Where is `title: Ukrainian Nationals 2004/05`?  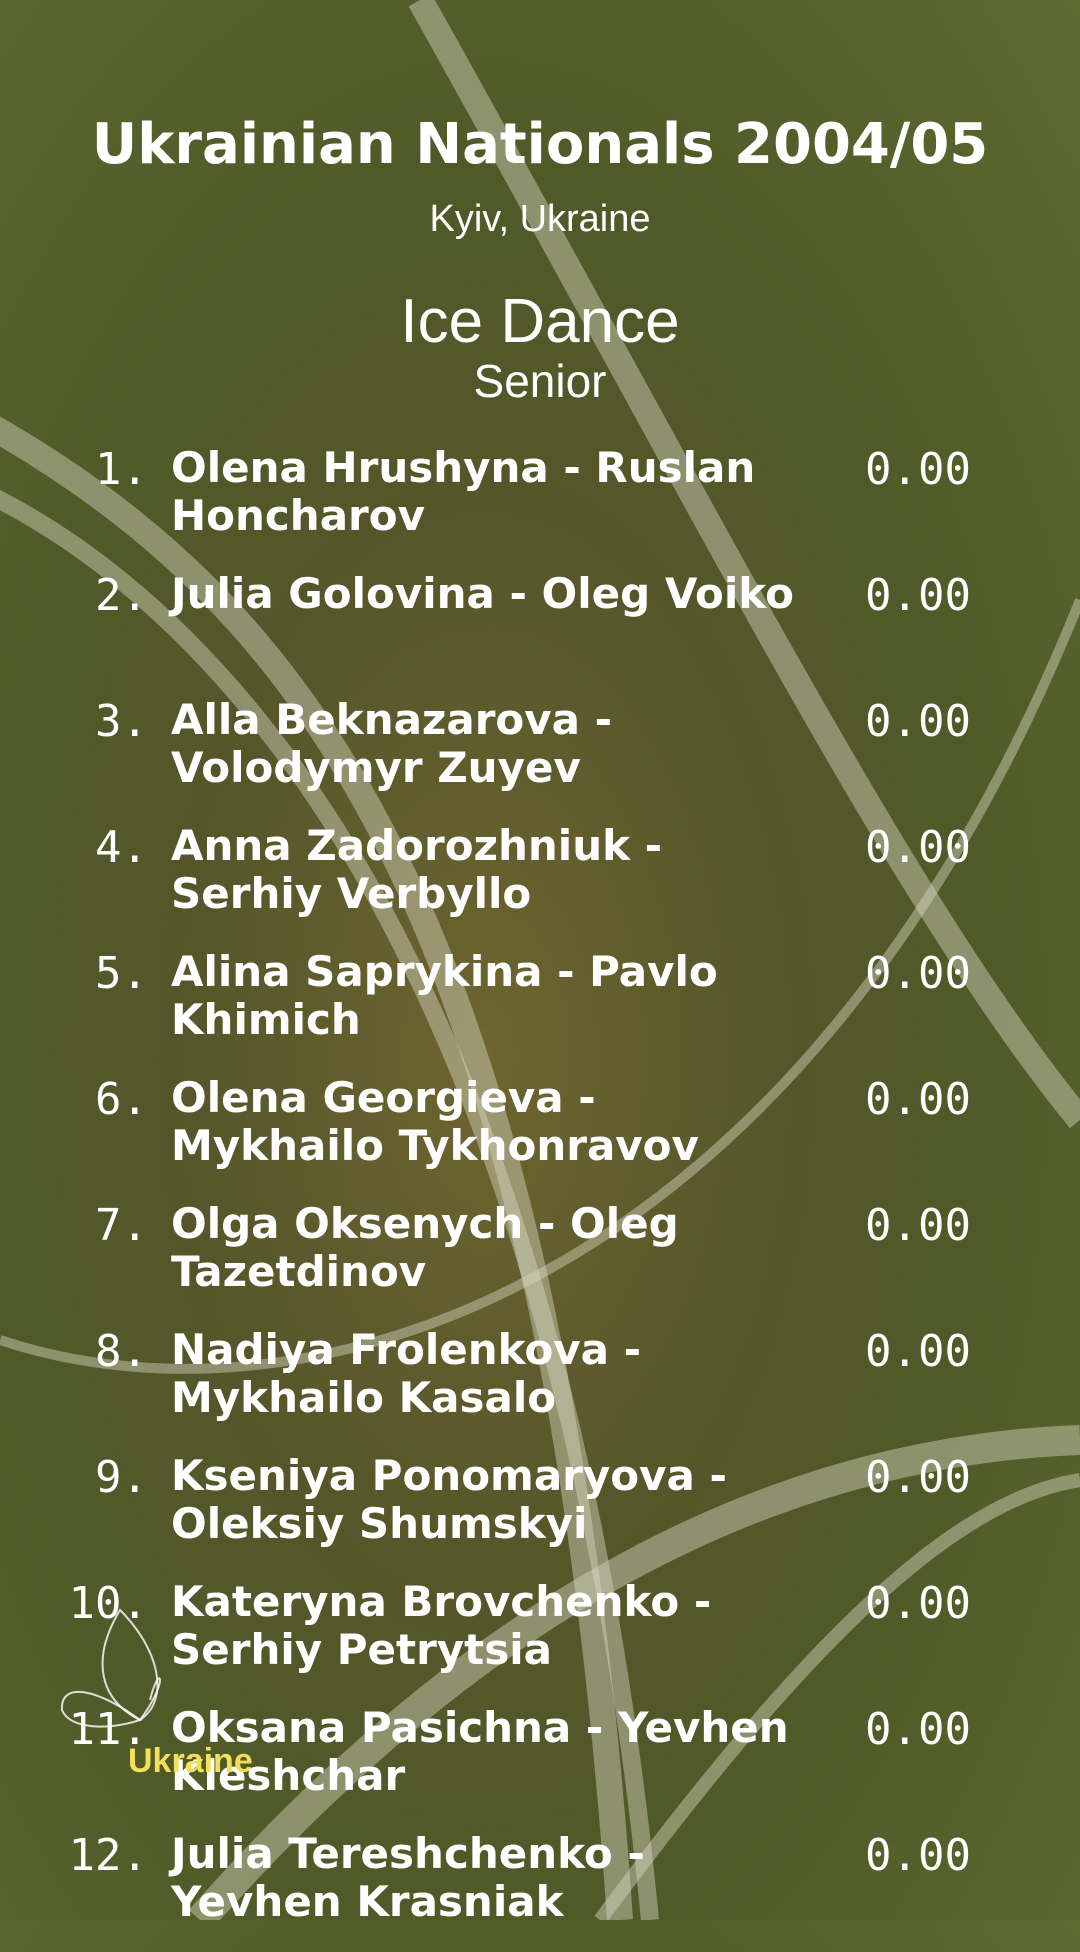 title: Ukrainian Nationals 2004/05 is located at coordinates (540, 144).